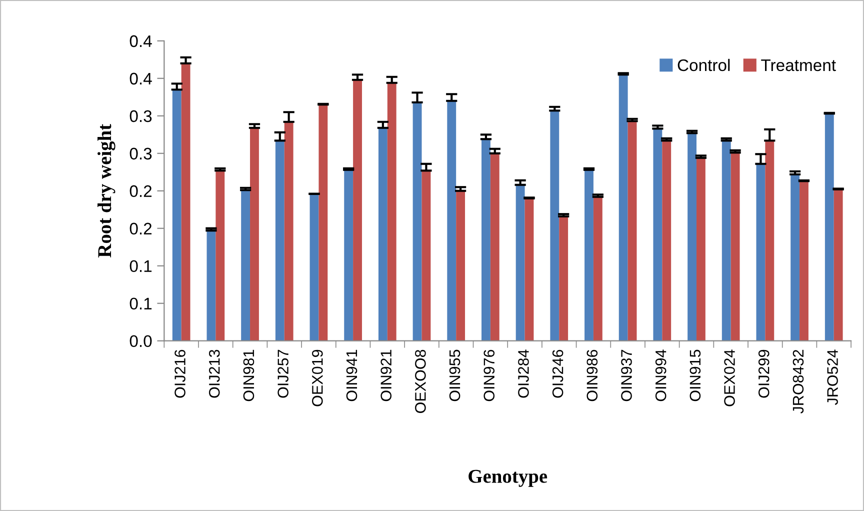 This screenshot has height=511, width=864. Describe the element at coordinates (626, 376) in the screenshot. I see `x-tick-label: OIN937` at that location.